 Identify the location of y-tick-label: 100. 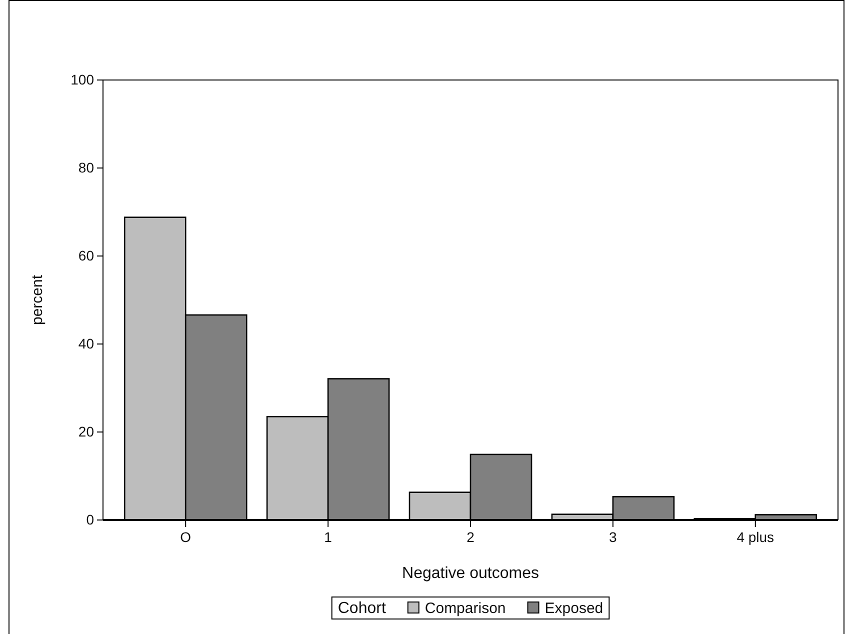
(82, 79).